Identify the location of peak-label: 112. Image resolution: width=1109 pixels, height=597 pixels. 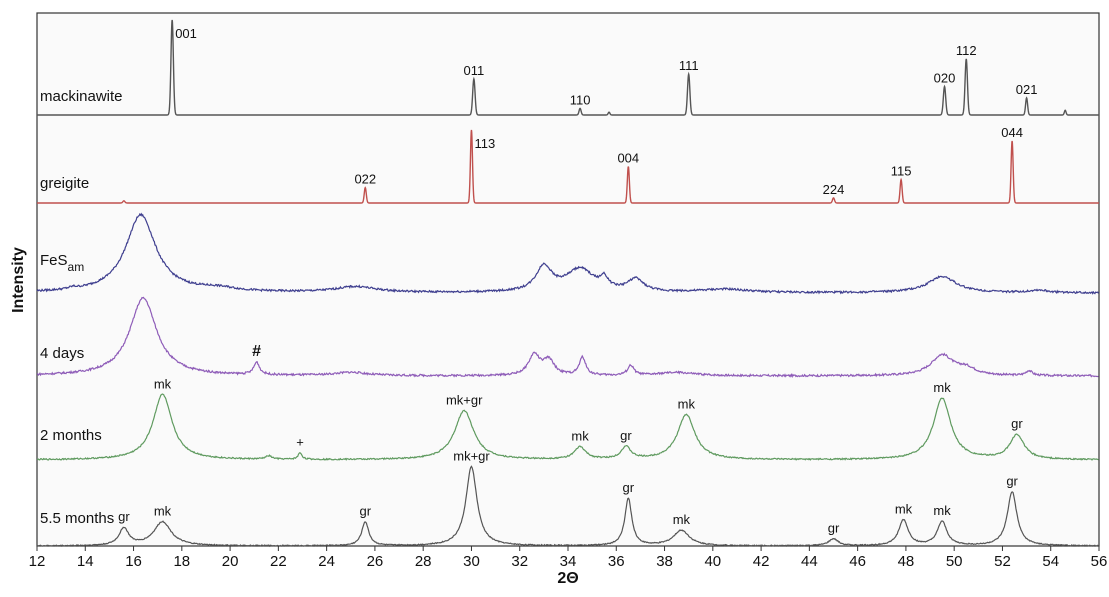
(966, 50).